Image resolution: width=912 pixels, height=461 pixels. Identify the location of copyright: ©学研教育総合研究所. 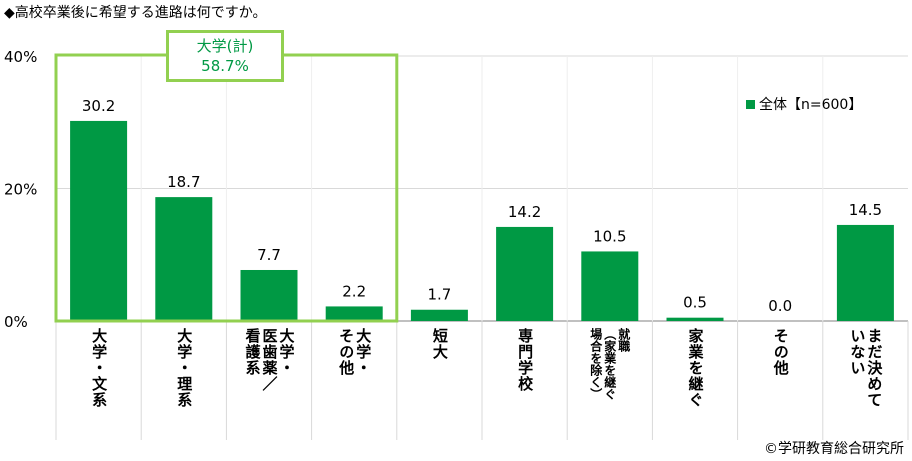
(834, 449).